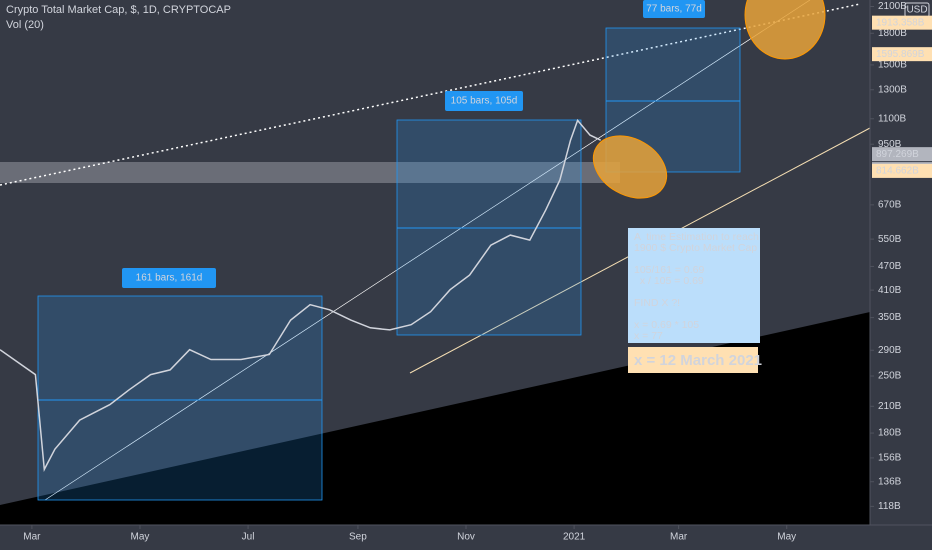  What do you see at coordinates (695, 248) in the screenshot?
I see `note-line: 1900 $ Crypto Market Cap` at bounding box center [695, 248].